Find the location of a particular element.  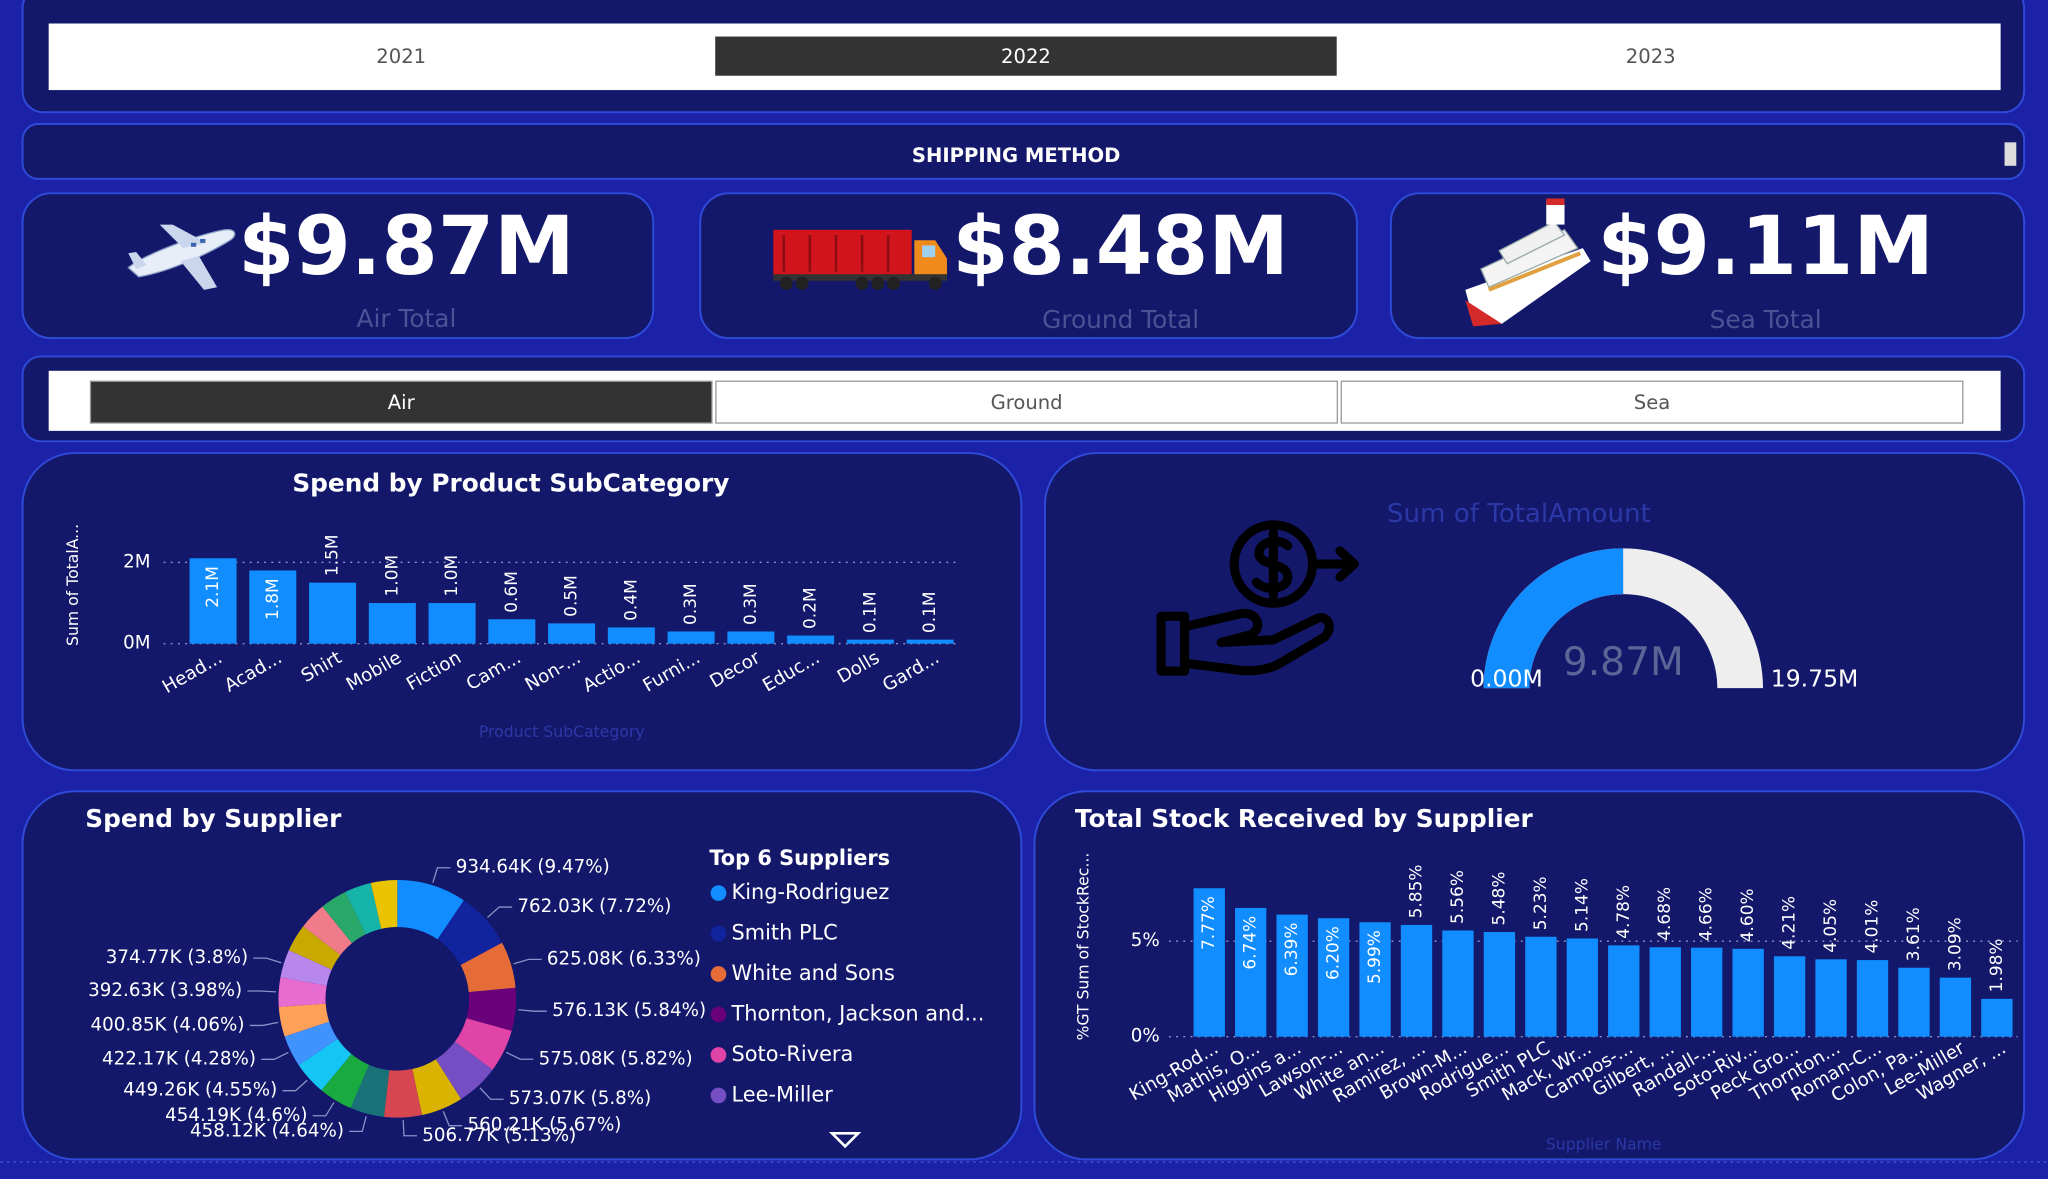

data-label: 458.12K (4.64%) is located at coordinates (267, 1130).